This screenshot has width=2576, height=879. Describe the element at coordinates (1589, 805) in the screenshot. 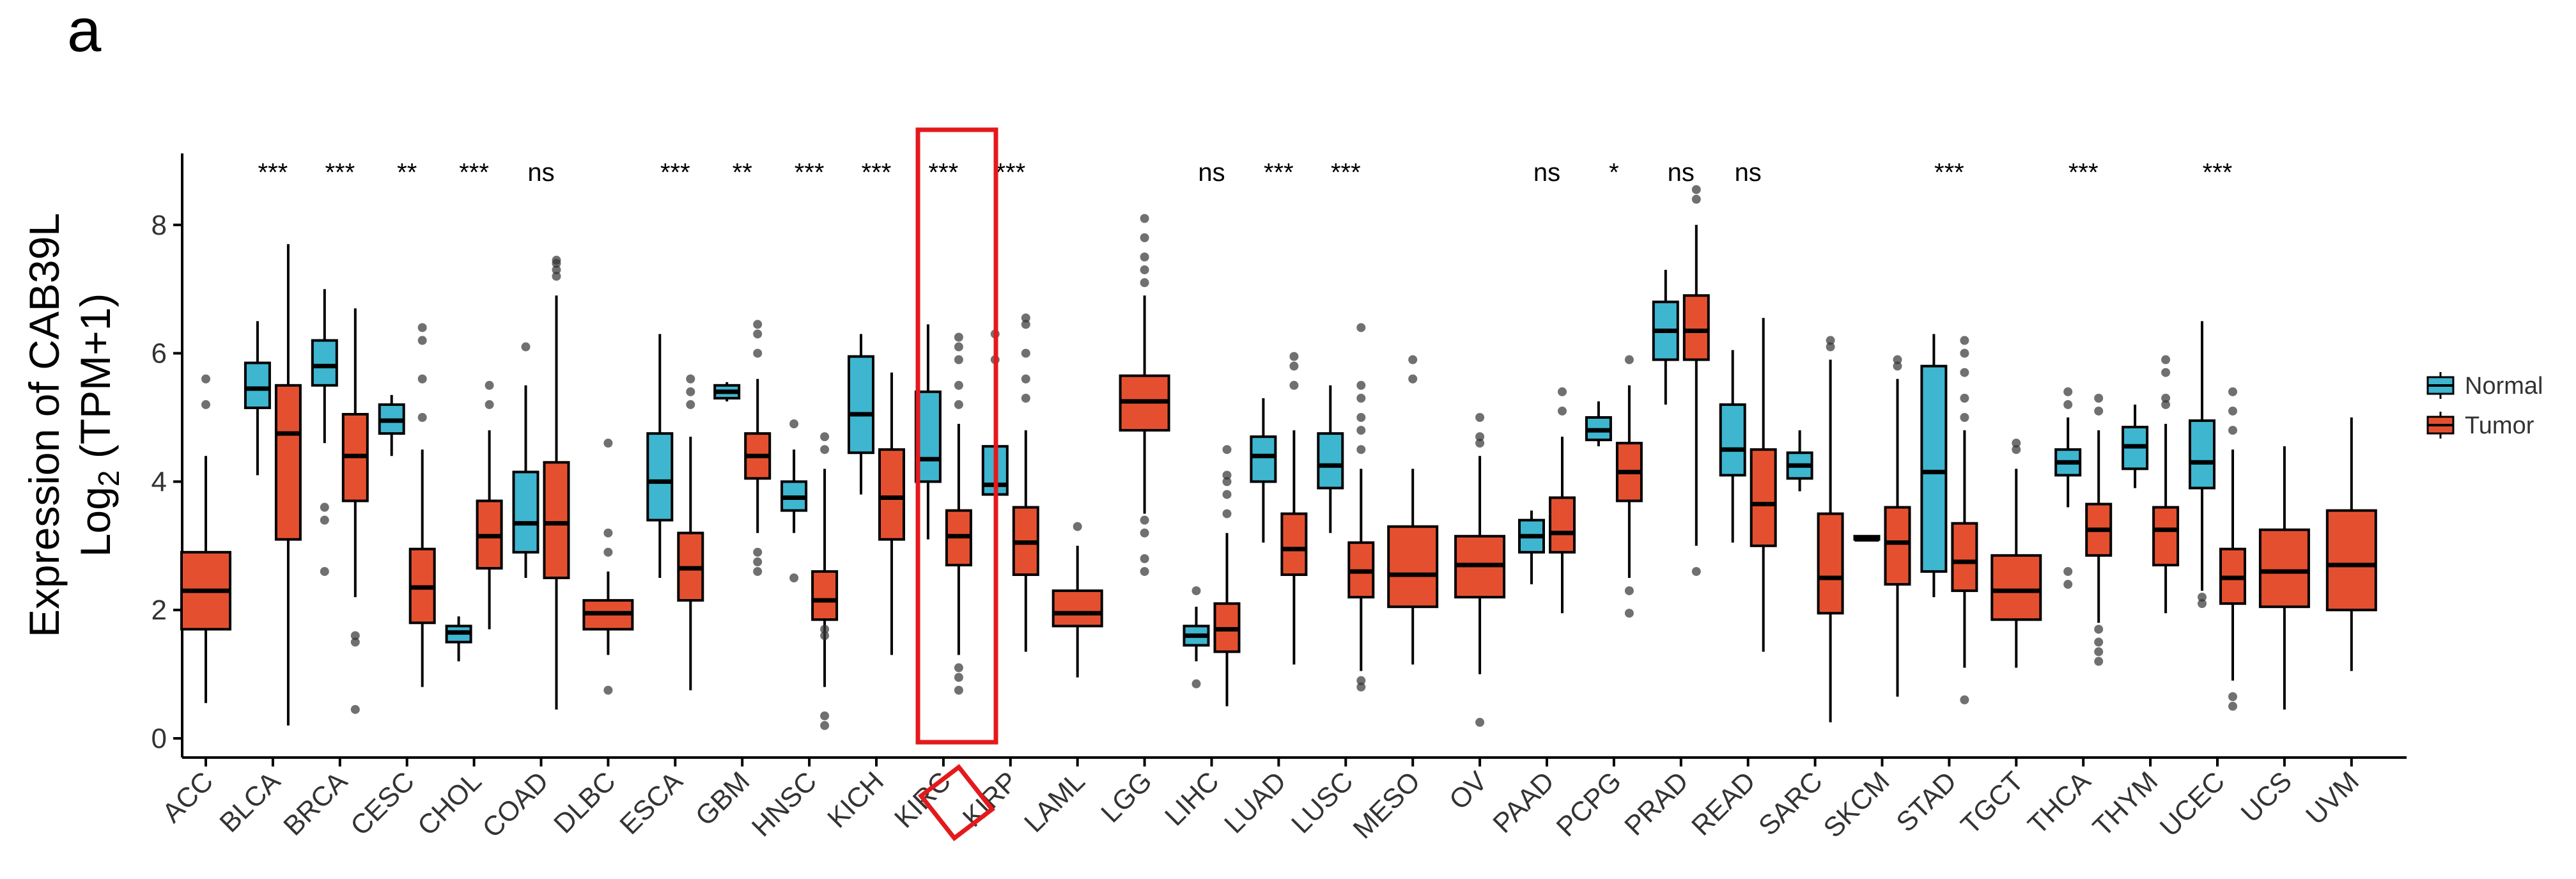

I see `x-tick-label-pcpg: PCPG` at that location.